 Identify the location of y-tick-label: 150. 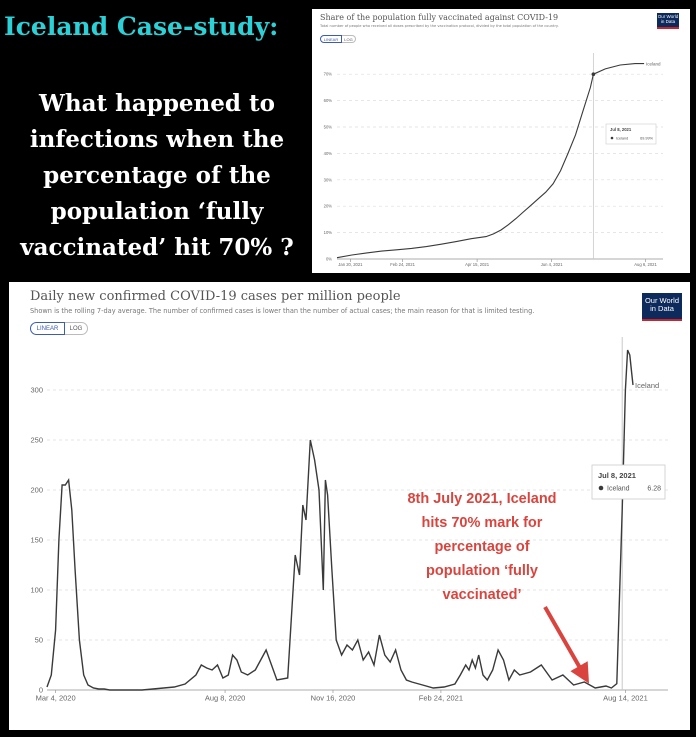
(36, 540).